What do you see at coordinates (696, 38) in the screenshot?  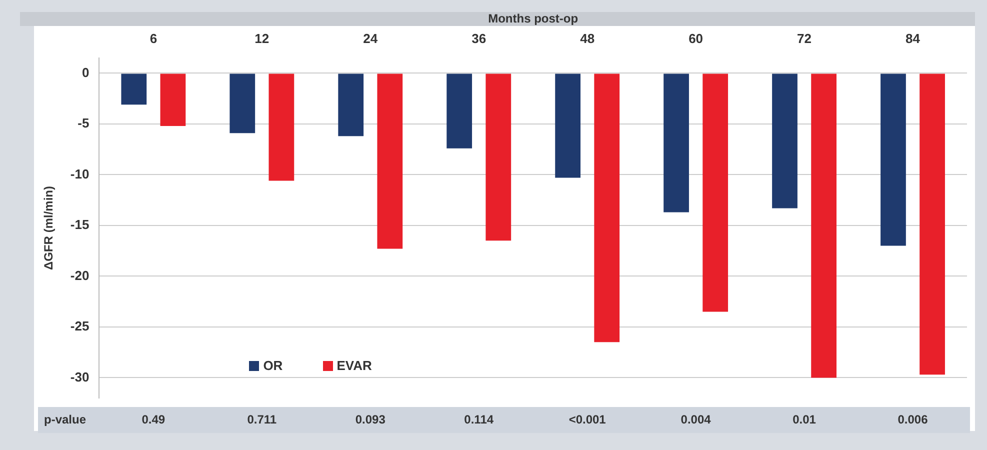 I see `x-tick-label: 60` at bounding box center [696, 38].